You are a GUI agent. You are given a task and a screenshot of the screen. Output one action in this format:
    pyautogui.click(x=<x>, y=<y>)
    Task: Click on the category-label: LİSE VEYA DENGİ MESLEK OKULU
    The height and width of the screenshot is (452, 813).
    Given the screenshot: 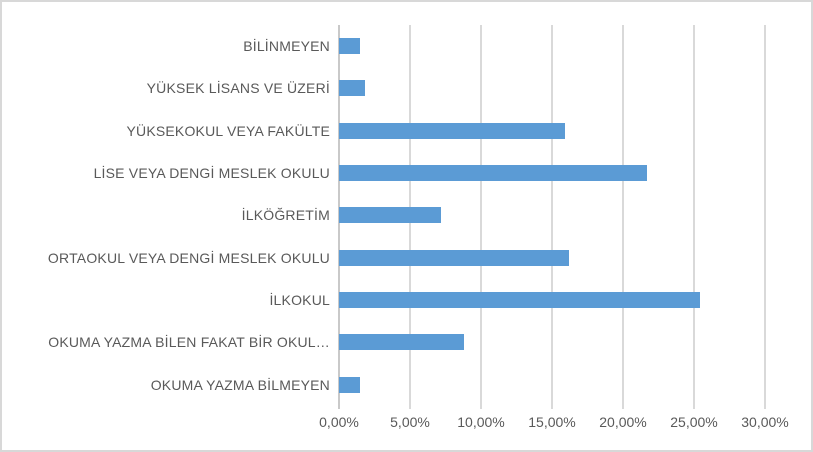 What is the action you would take?
    pyautogui.click(x=211, y=173)
    